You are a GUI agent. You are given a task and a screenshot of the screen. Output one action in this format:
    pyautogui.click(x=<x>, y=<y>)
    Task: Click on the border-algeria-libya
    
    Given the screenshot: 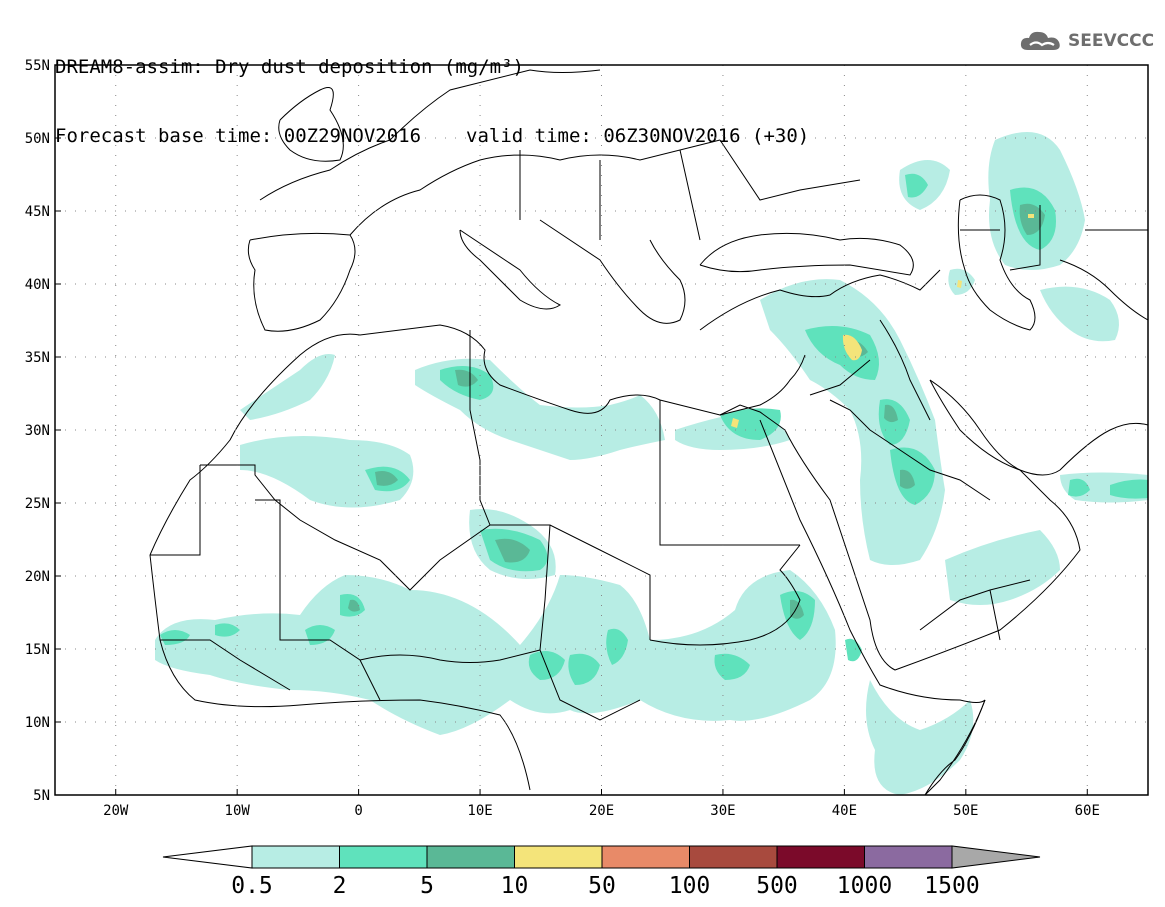 What is the action you would take?
    pyautogui.click(x=480, y=428)
    